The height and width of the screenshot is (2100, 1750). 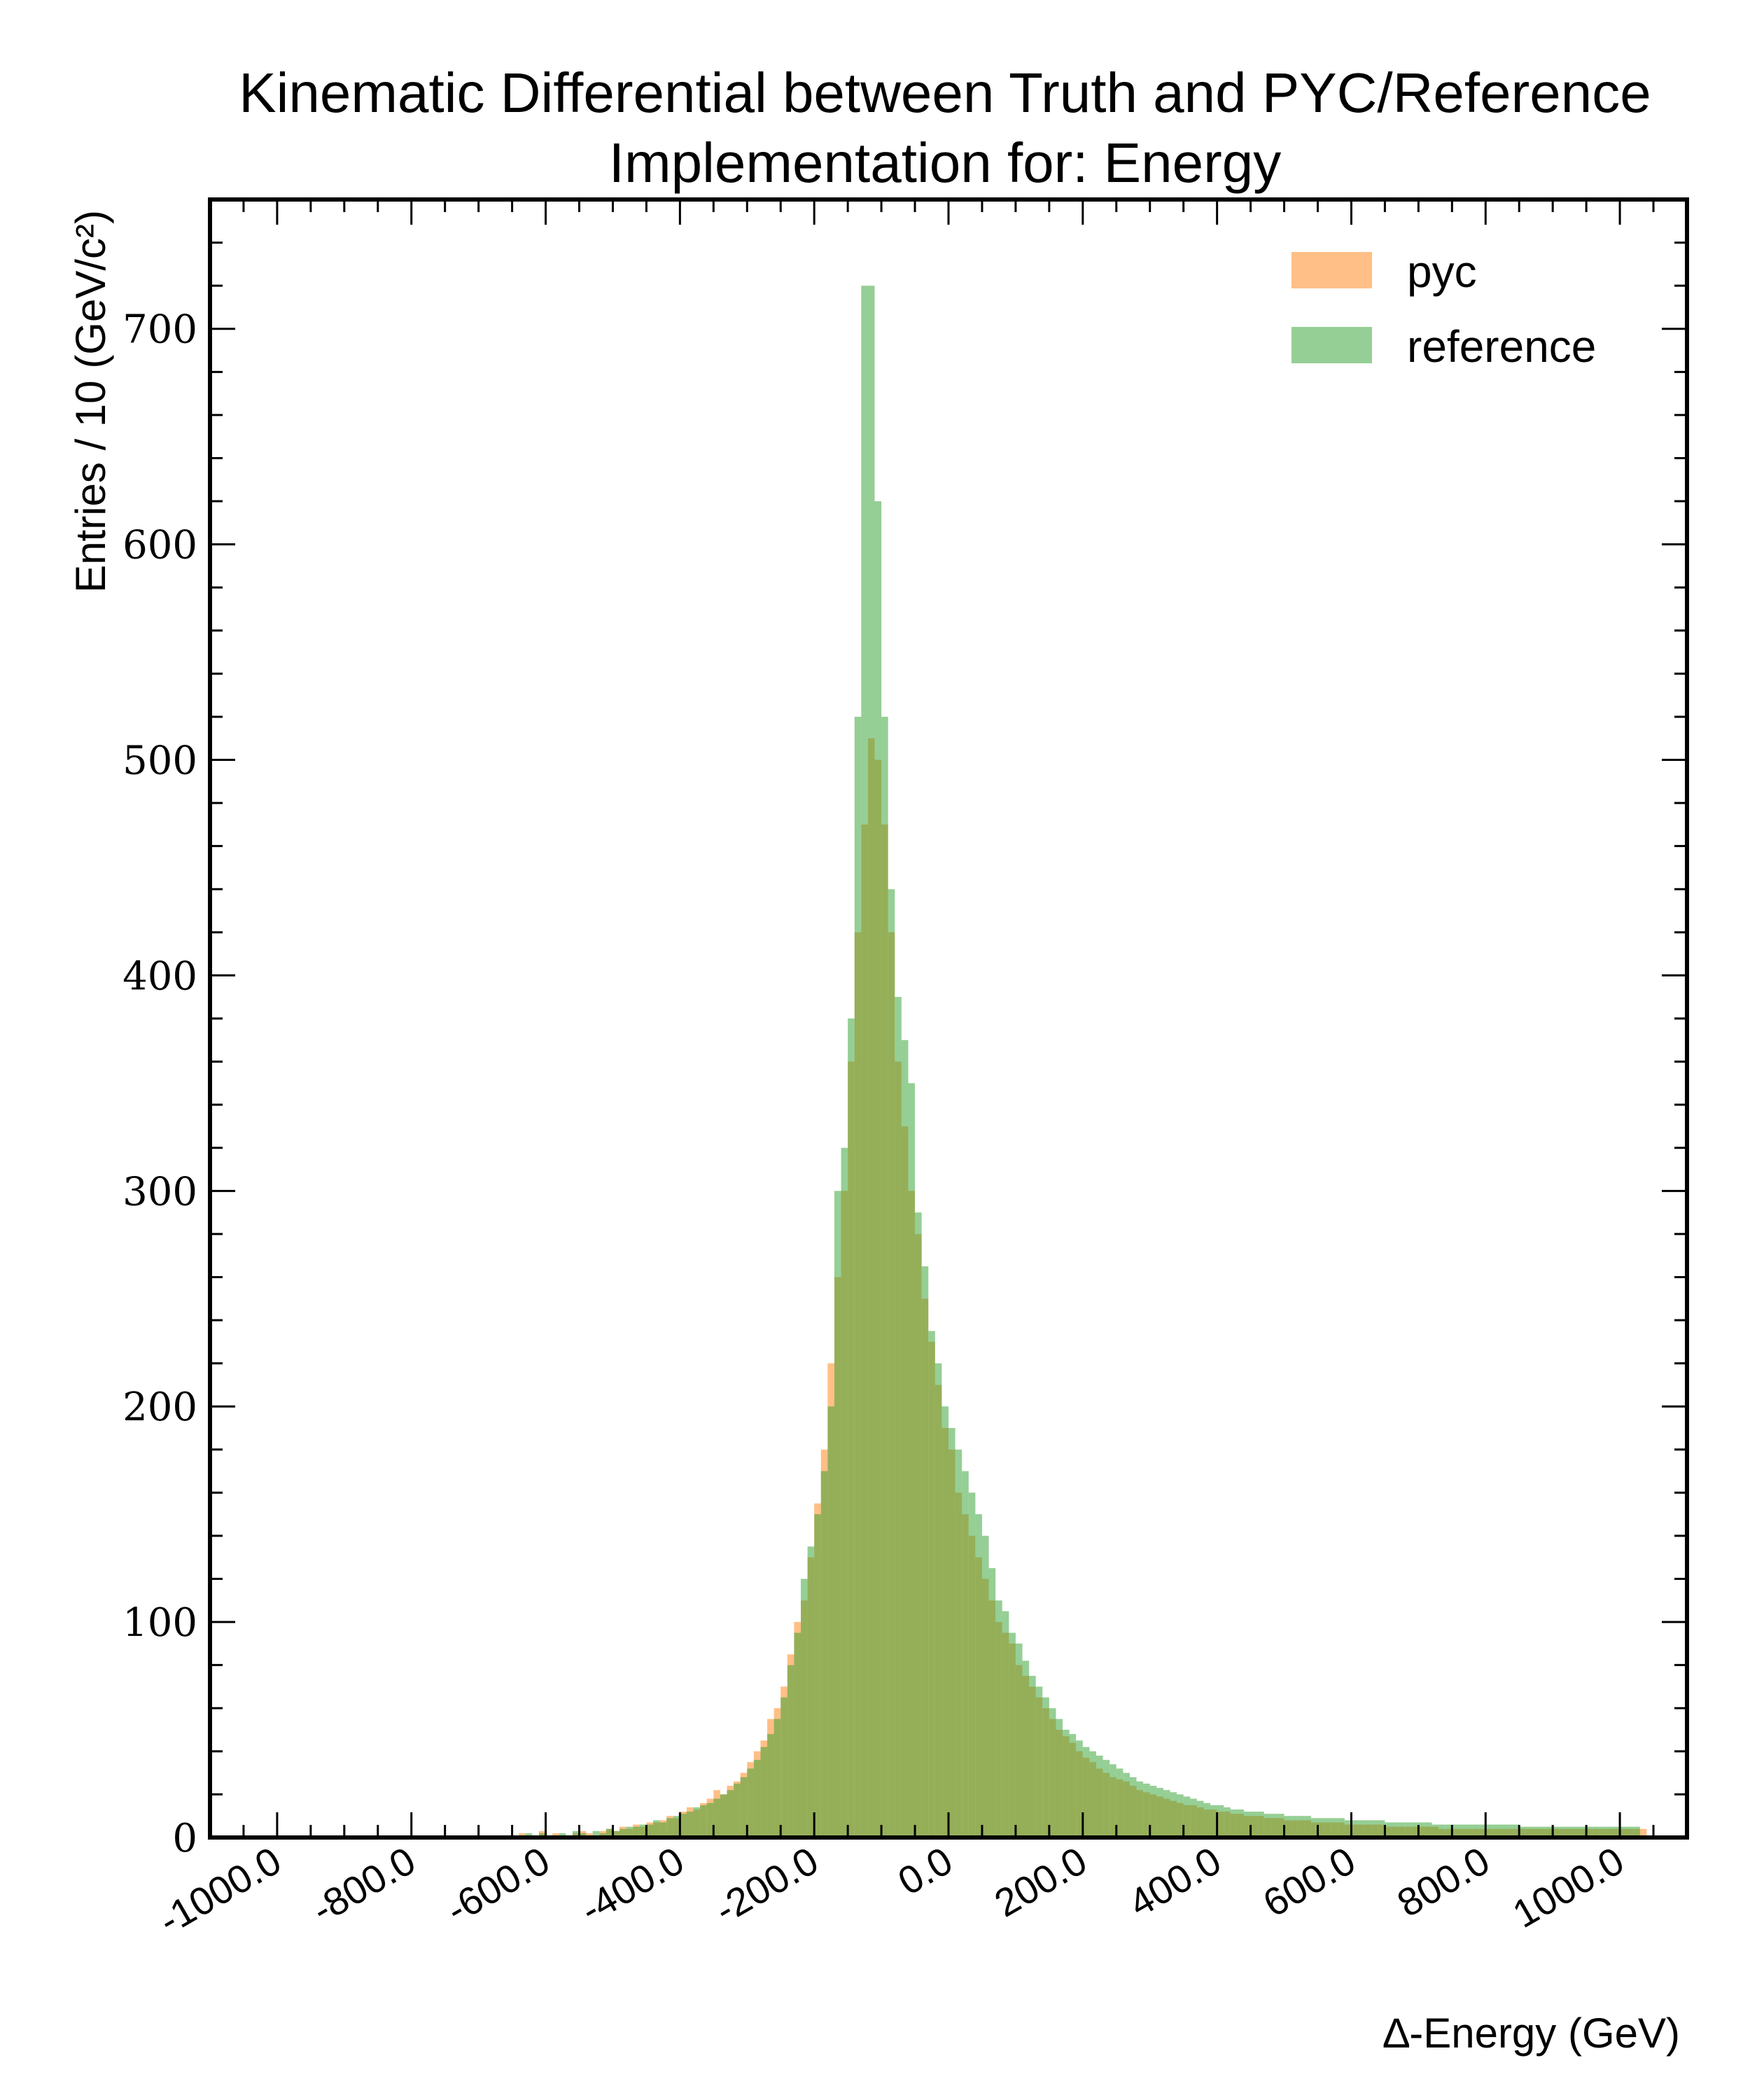 I want to click on x-tick-label: -600.0, so click(x=498, y=1885).